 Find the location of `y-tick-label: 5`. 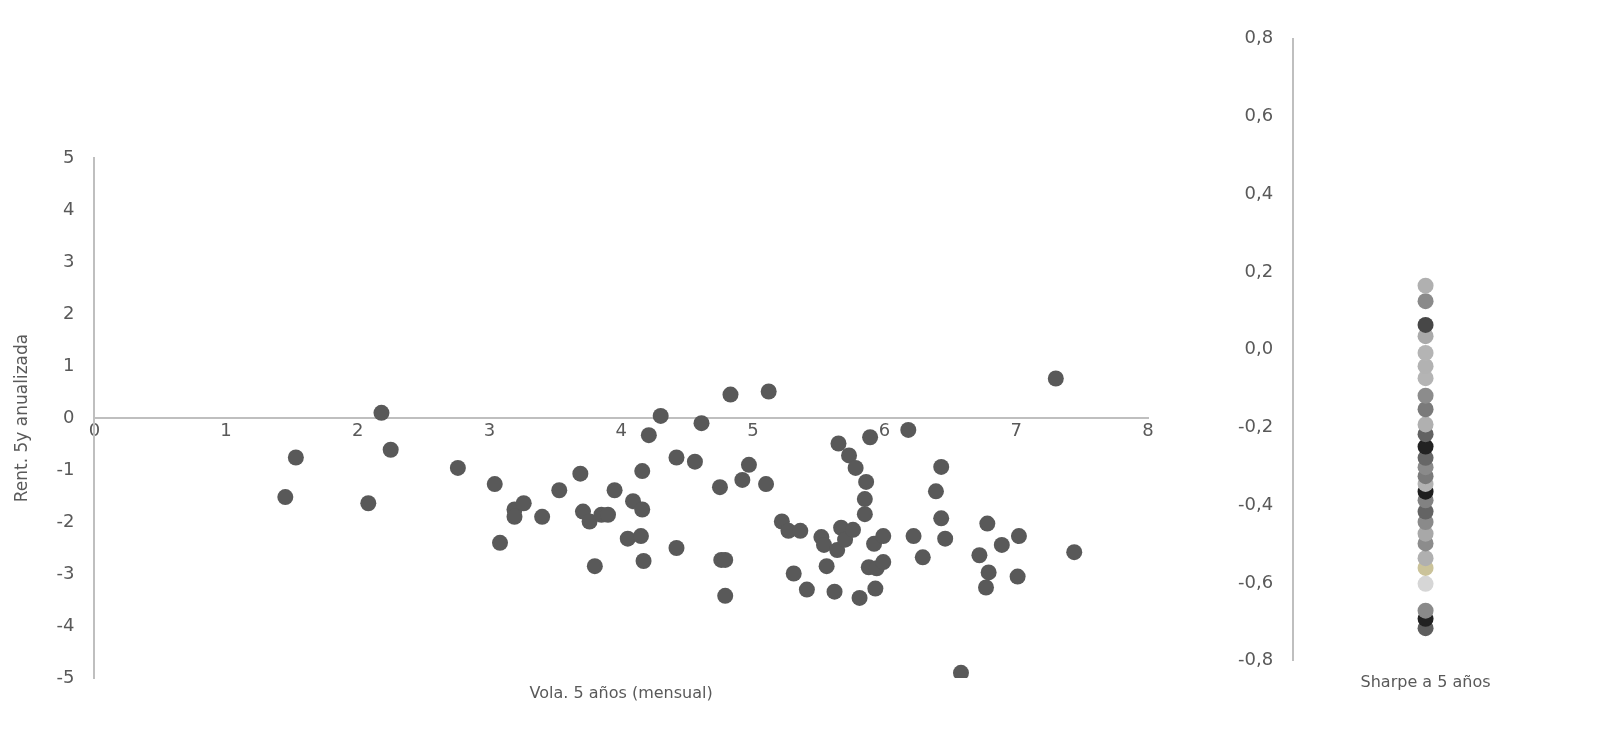

y-tick-label: 5 is located at coordinates (68, 156).